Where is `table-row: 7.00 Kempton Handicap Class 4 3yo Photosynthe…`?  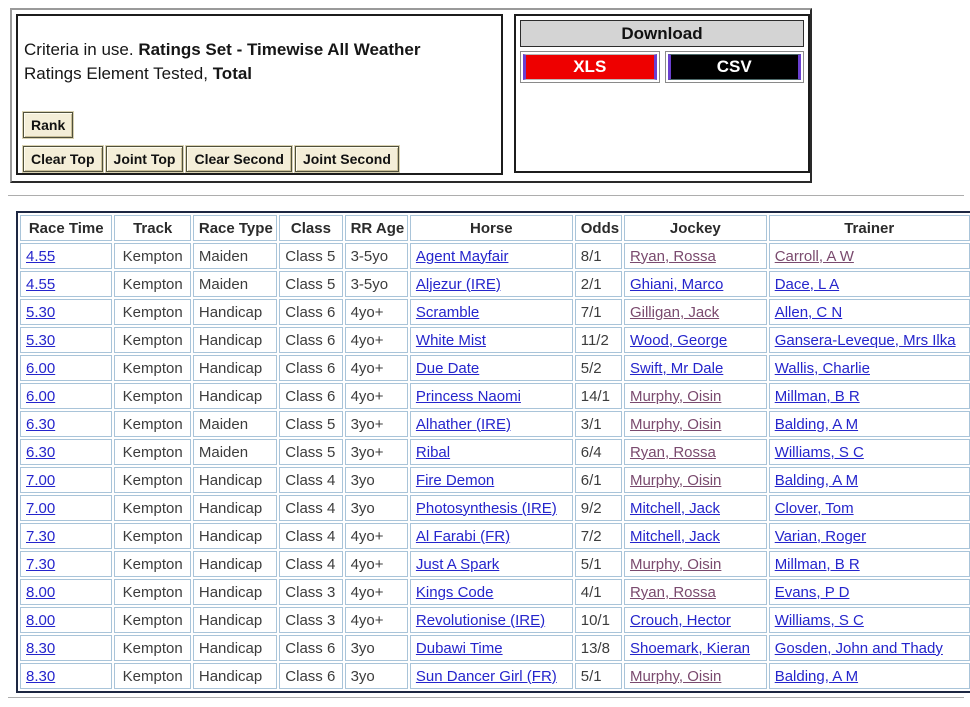 table-row: 7.00 Kempton Handicap Class 4 3yo Photosynthe… is located at coordinates (495, 508).